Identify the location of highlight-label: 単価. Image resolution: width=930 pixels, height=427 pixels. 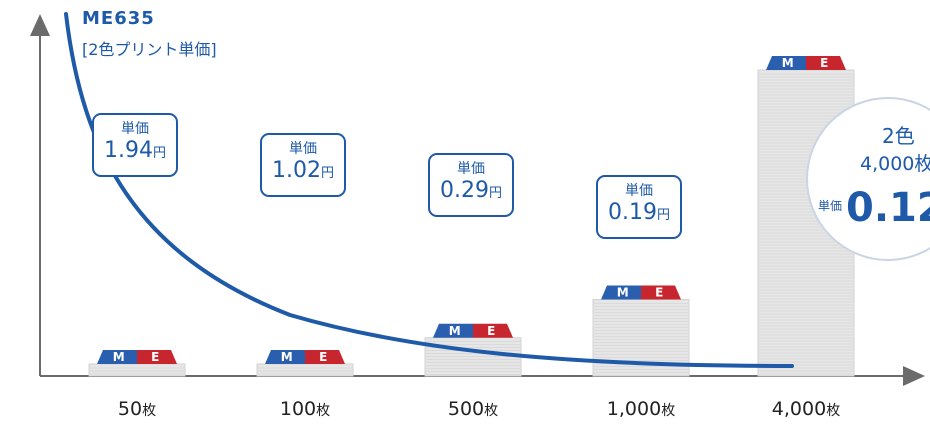
(830, 206).